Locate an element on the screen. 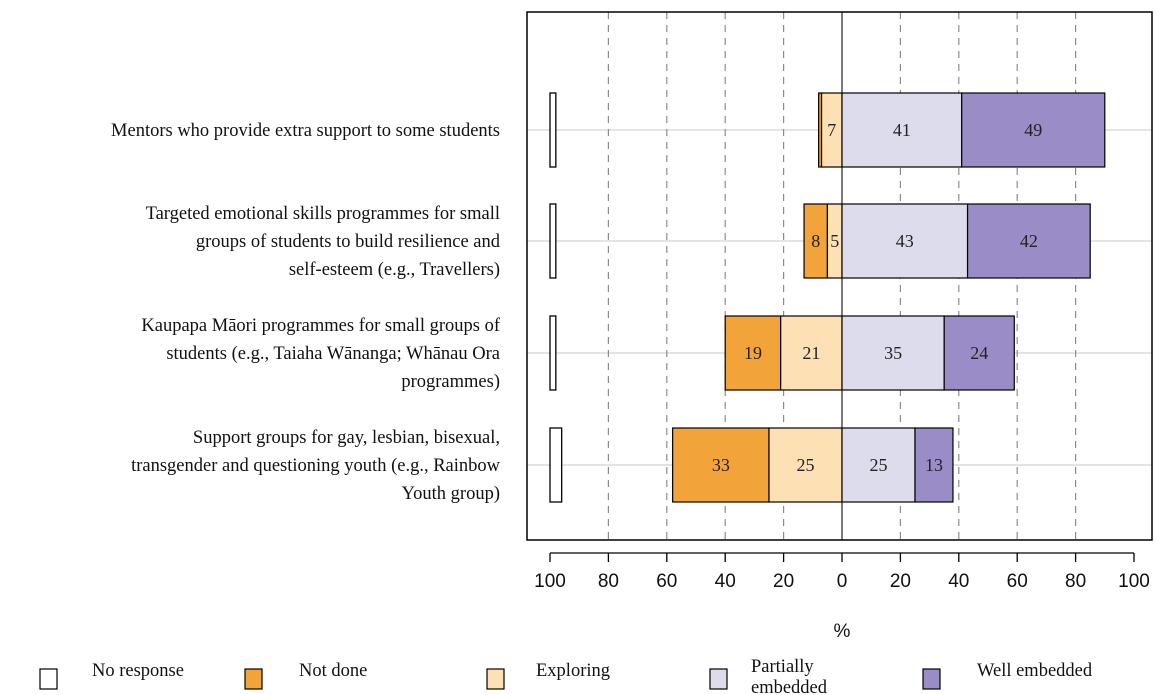 The image size is (1156, 695). data-label: 42 is located at coordinates (1029, 241).